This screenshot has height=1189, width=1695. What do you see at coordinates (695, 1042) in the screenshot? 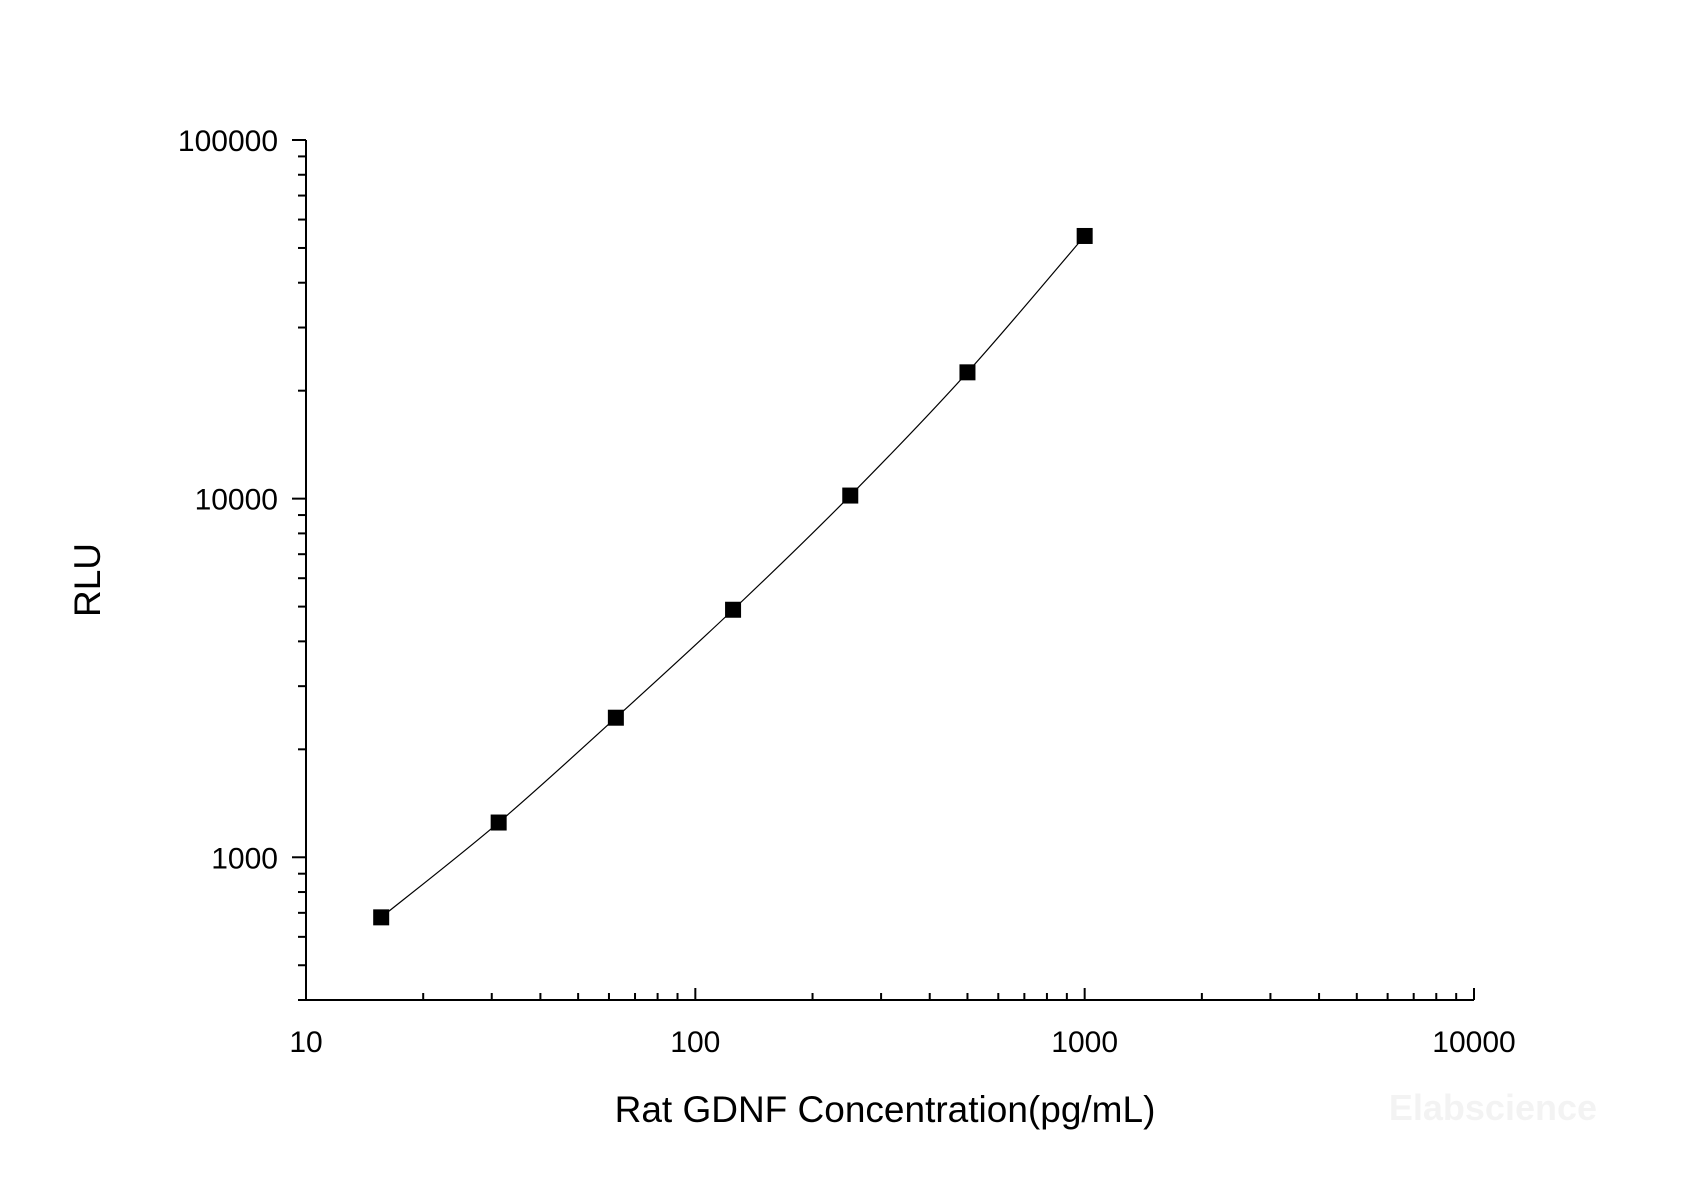
I see `x-tick-label: 100` at bounding box center [695, 1042].